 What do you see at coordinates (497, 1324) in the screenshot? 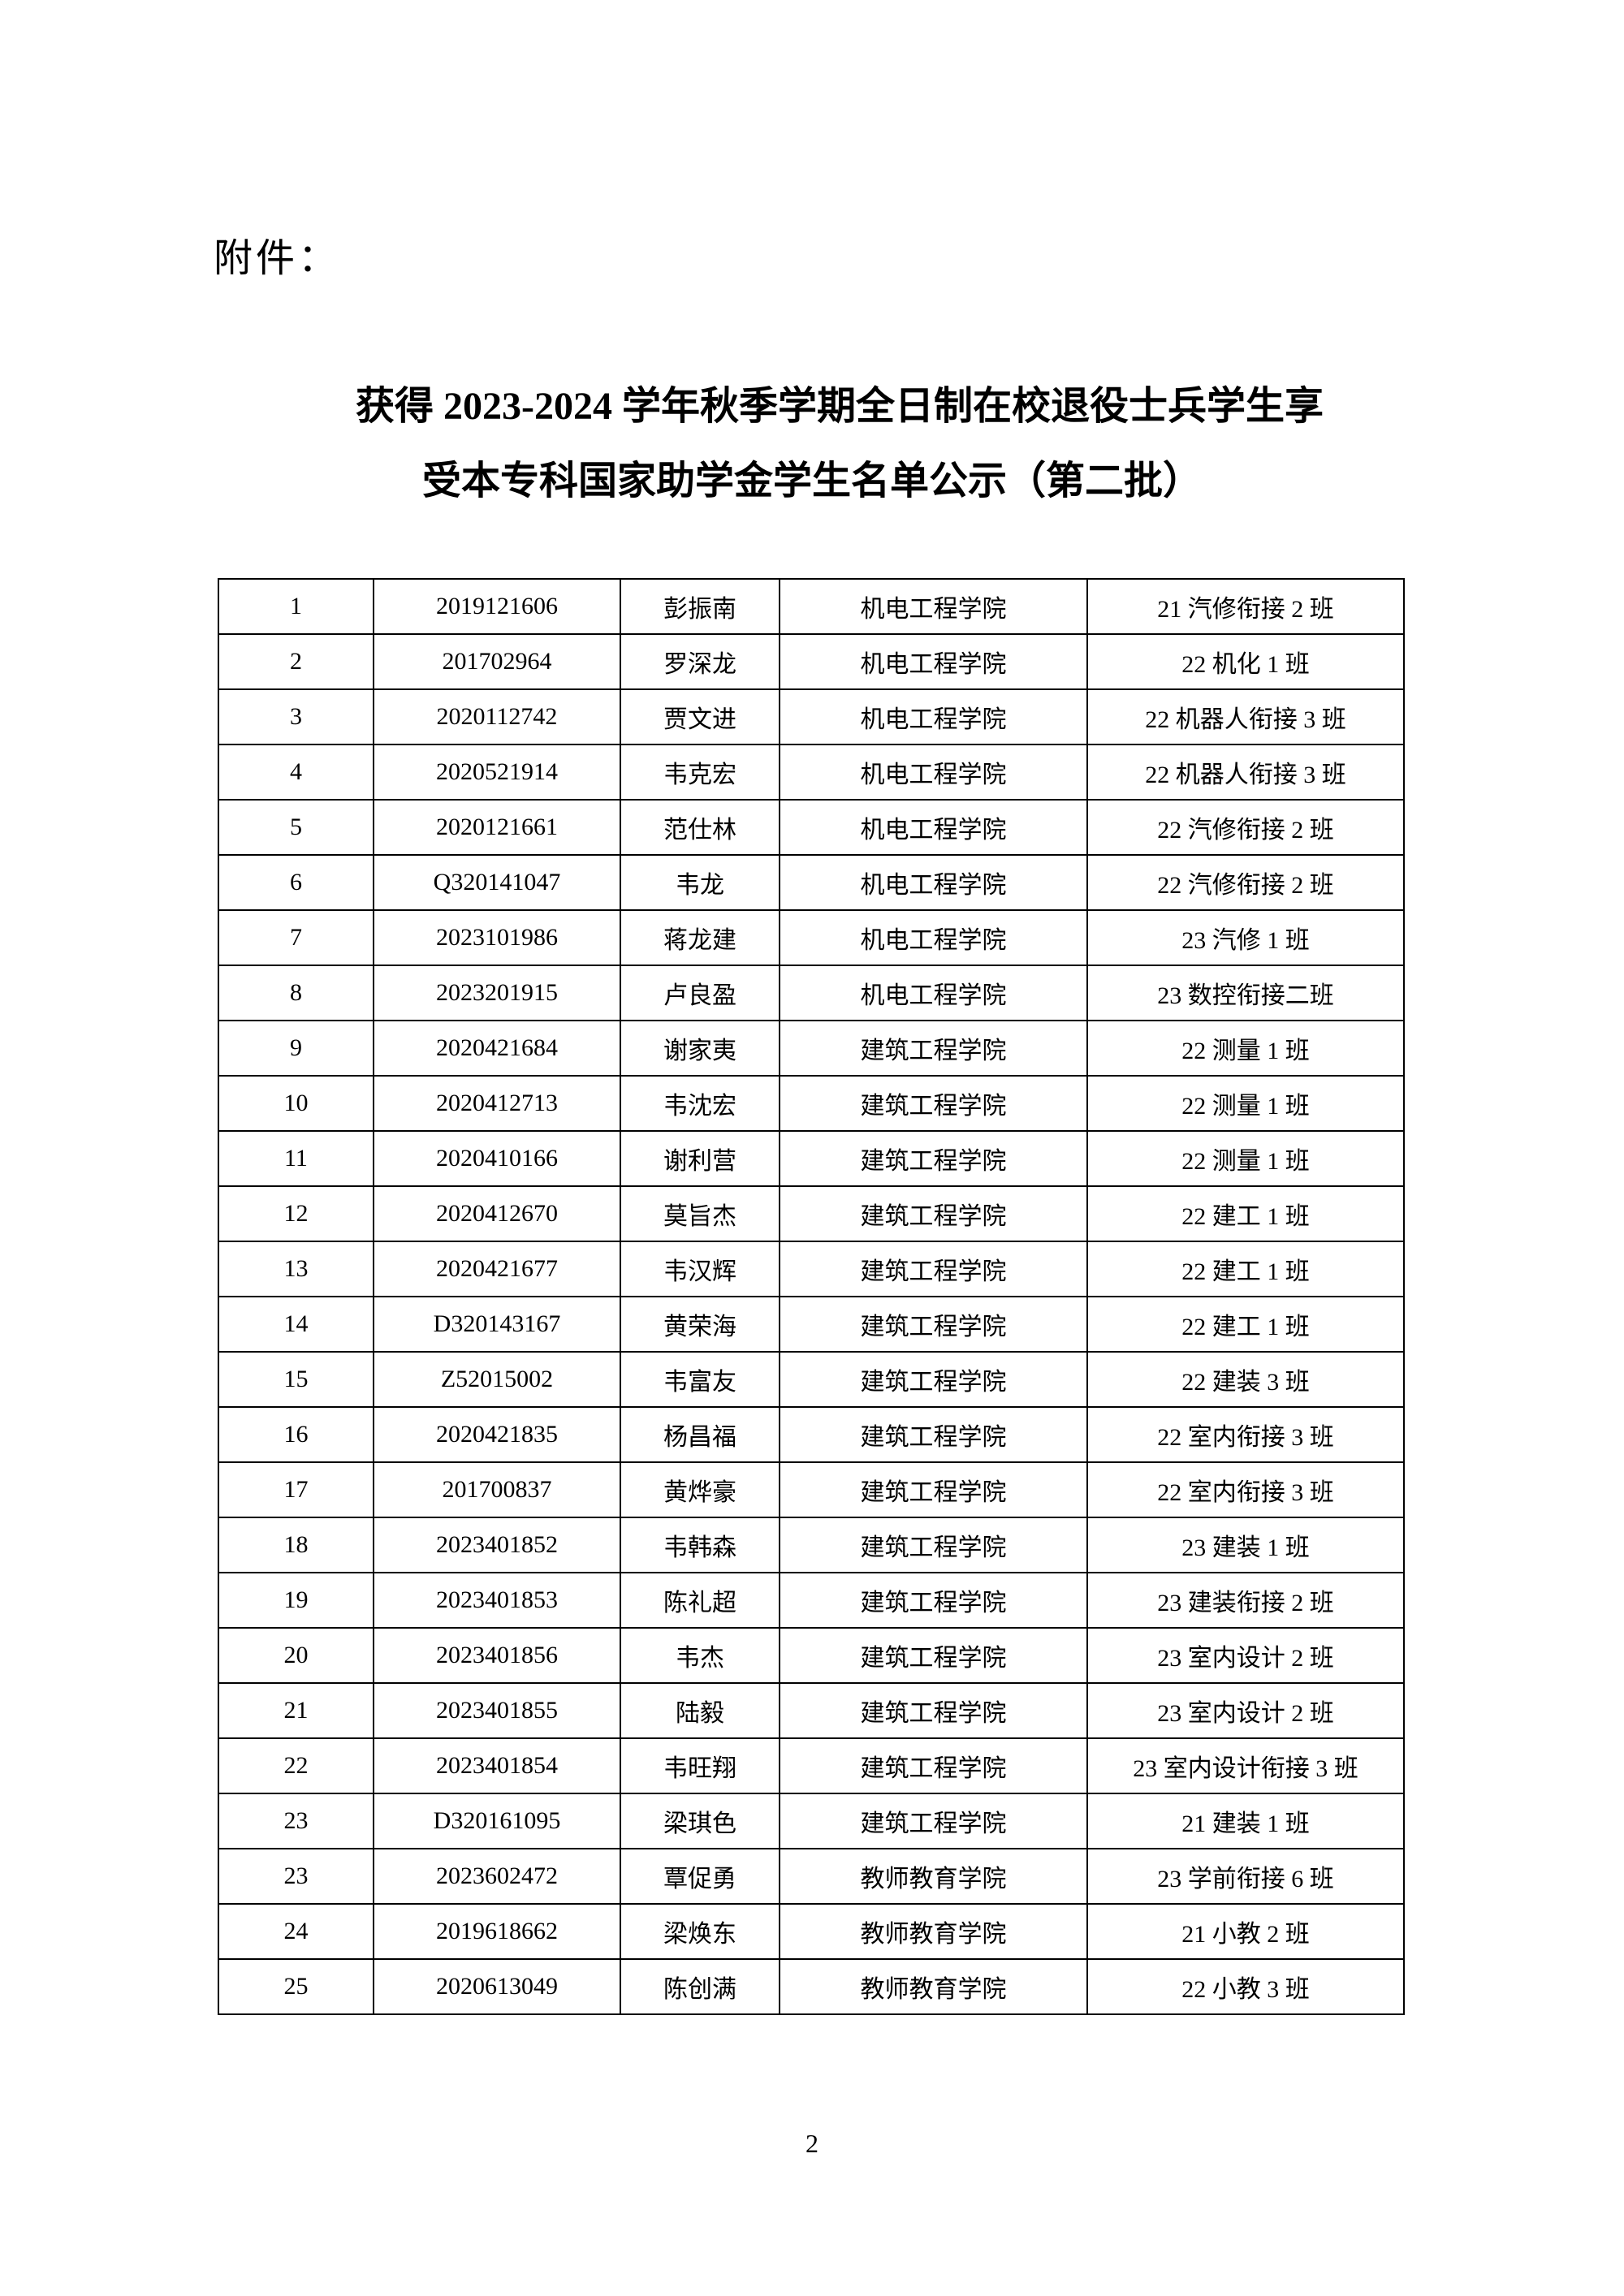
I see `table-cell-student-id: D320143167` at bounding box center [497, 1324].